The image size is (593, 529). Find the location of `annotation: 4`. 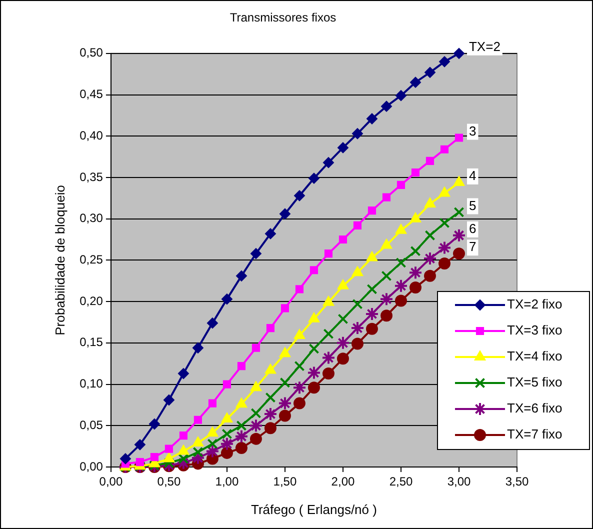

annotation: 4 is located at coordinates (472, 176).